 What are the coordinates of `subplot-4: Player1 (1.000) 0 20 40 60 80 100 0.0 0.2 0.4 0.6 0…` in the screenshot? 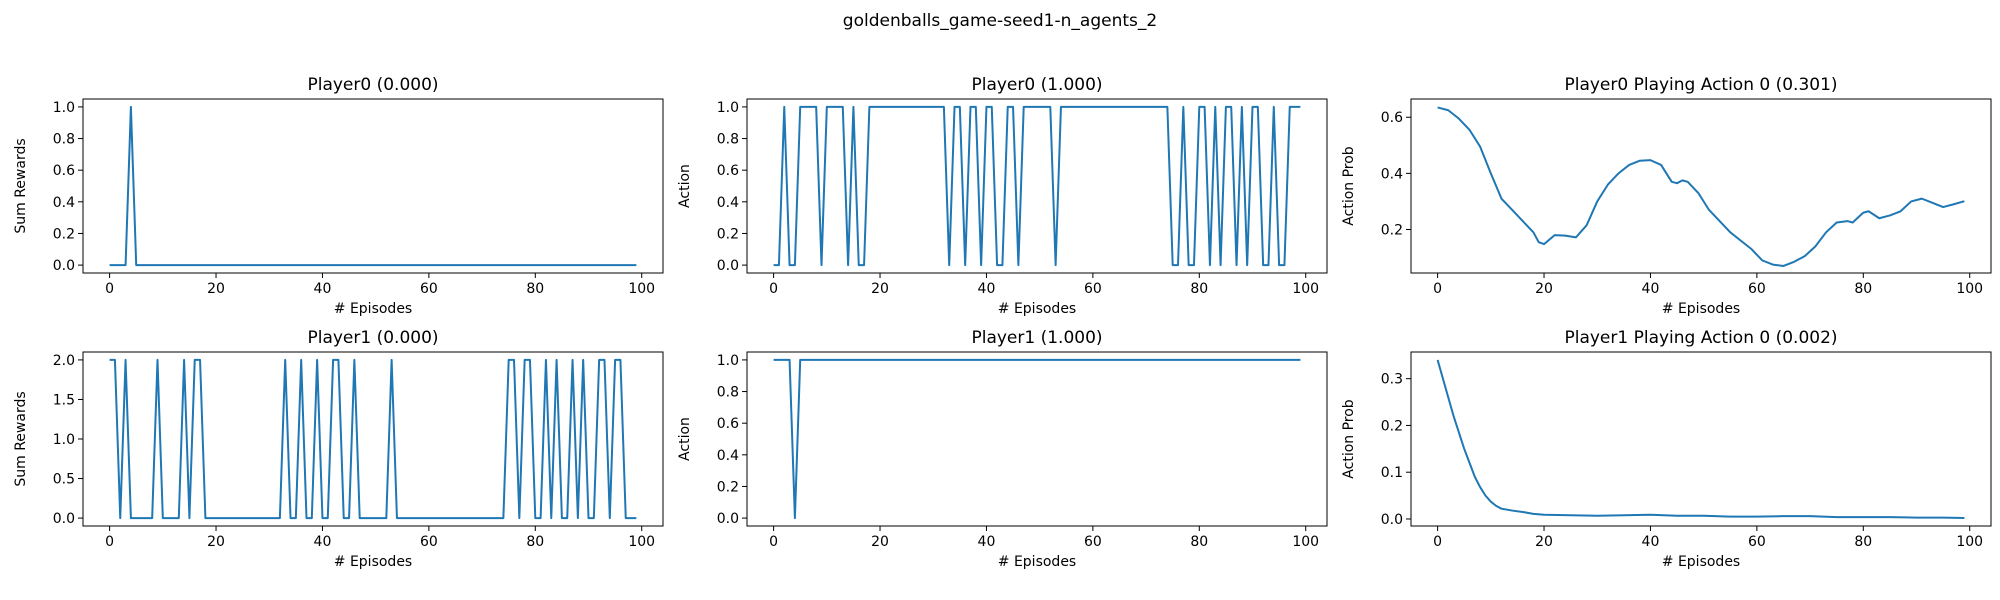 It's located at (1002, 449).